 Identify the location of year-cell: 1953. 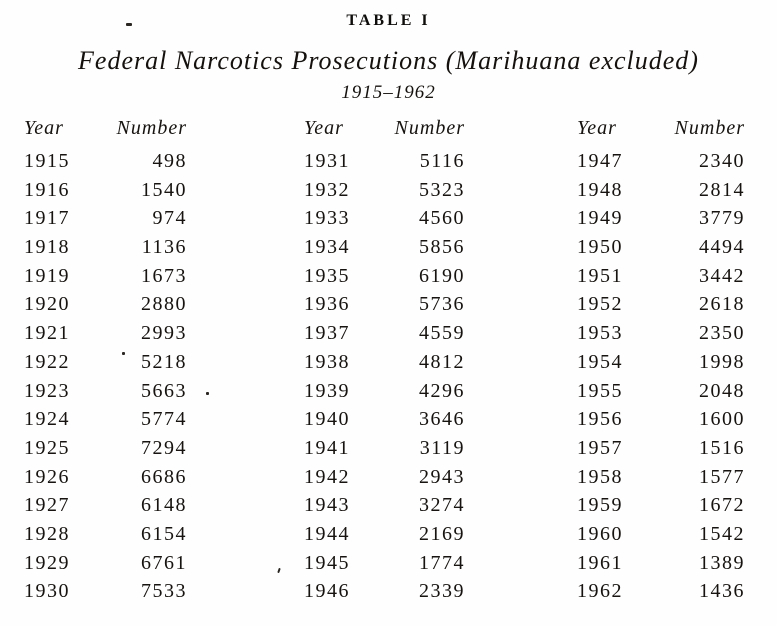
(600, 333).